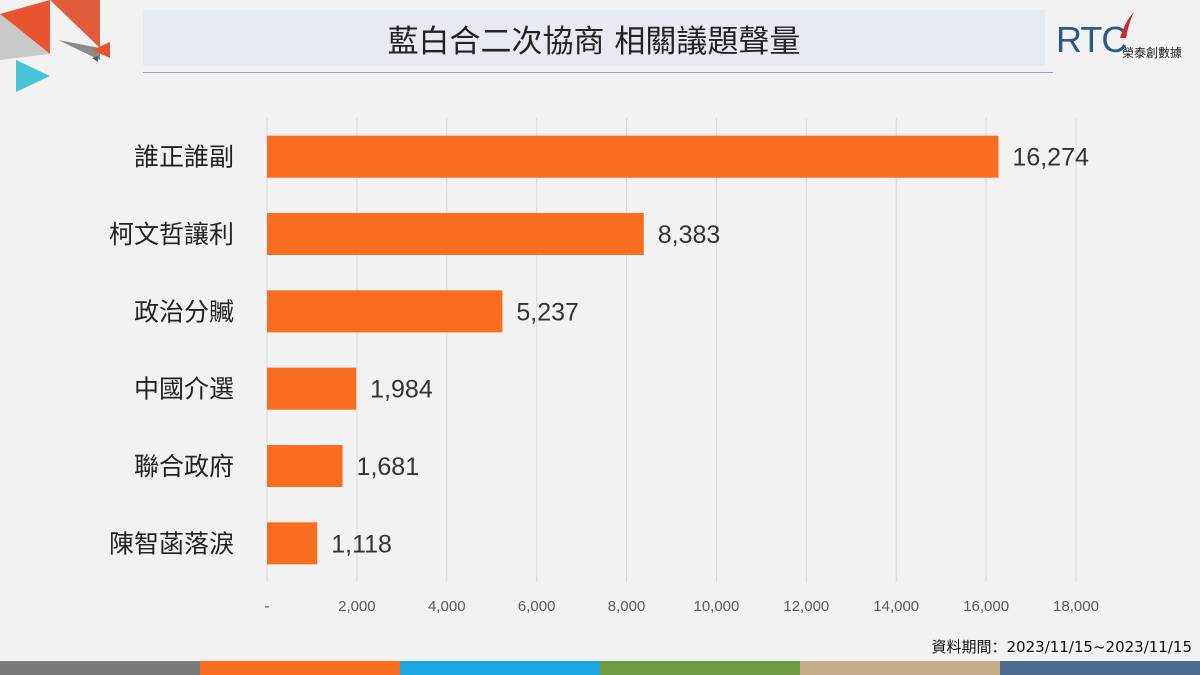 The height and width of the screenshot is (675, 1200). What do you see at coordinates (388, 467) in the screenshot?
I see `value-label: 1,681` at bounding box center [388, 467].